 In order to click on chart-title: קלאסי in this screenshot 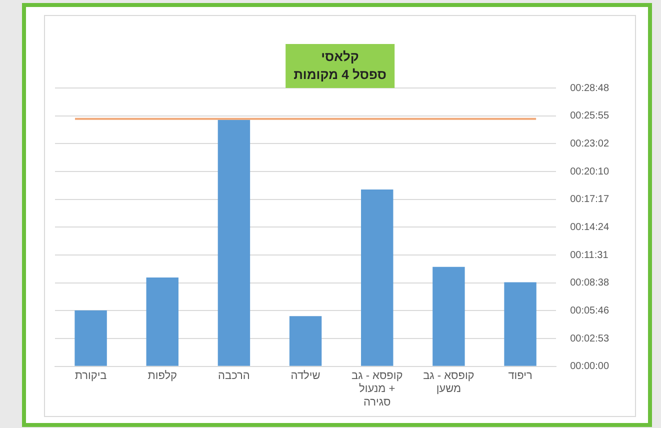, I will do `click(340, 57)`.